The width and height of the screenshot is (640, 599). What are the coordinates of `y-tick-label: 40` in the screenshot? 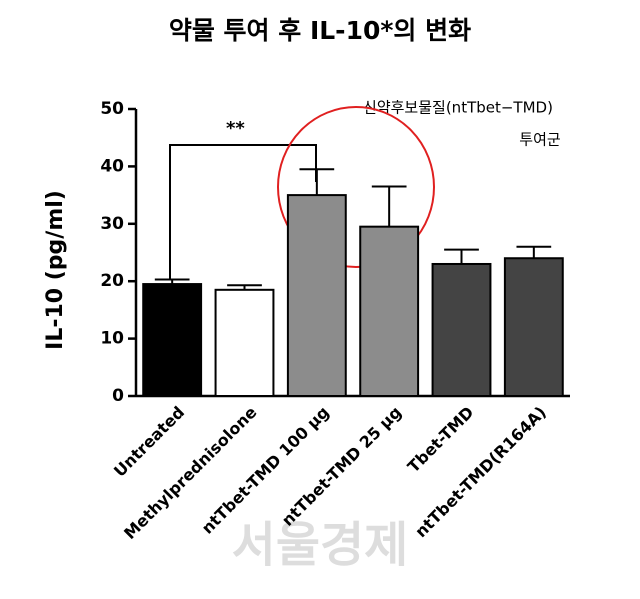 It's located at (112, 166).